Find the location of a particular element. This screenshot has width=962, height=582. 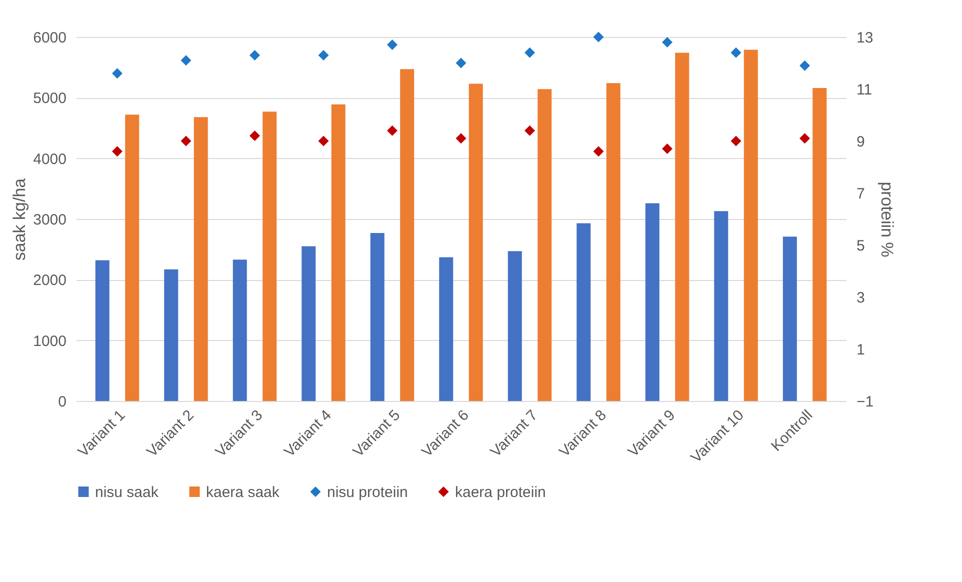

y2-tick-label: 13 is located at coordinates (865, 38).